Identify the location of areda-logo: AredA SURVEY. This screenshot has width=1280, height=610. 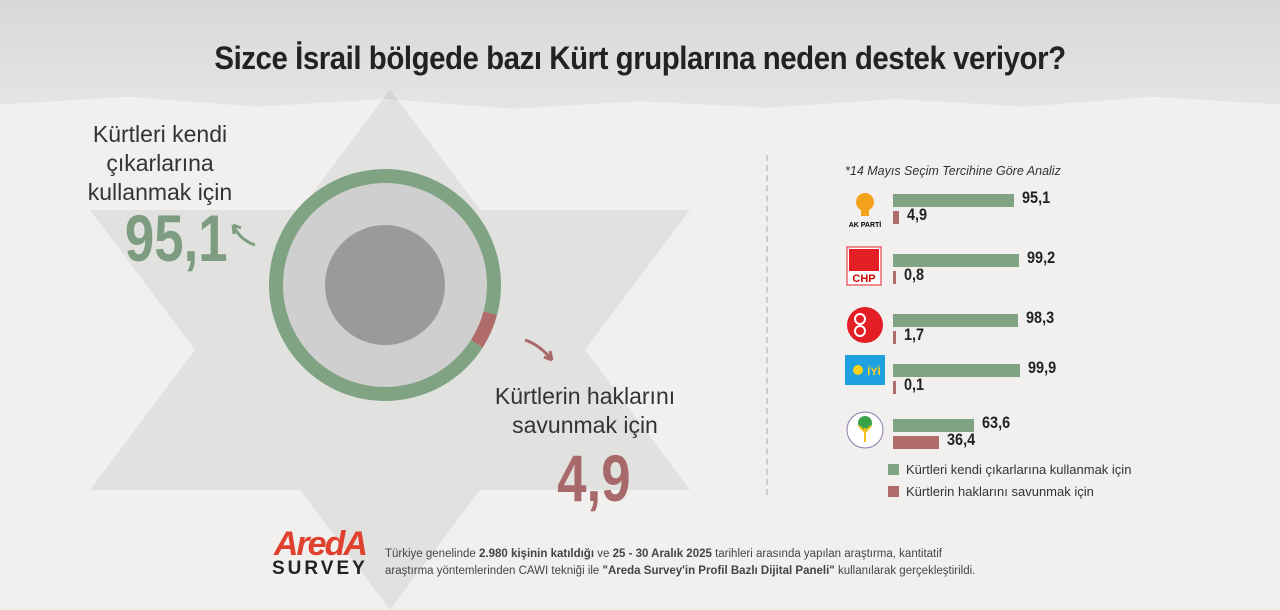
(320, 552).